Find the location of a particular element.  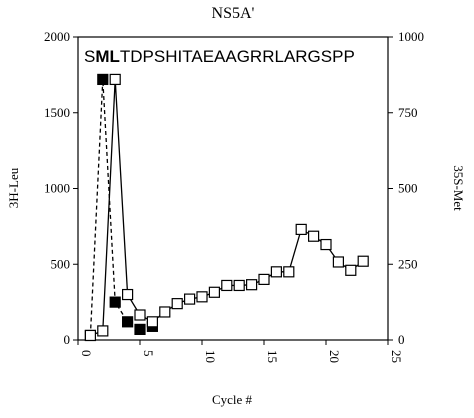

y-tick-label: 500 is located at coordinates (61, 263).